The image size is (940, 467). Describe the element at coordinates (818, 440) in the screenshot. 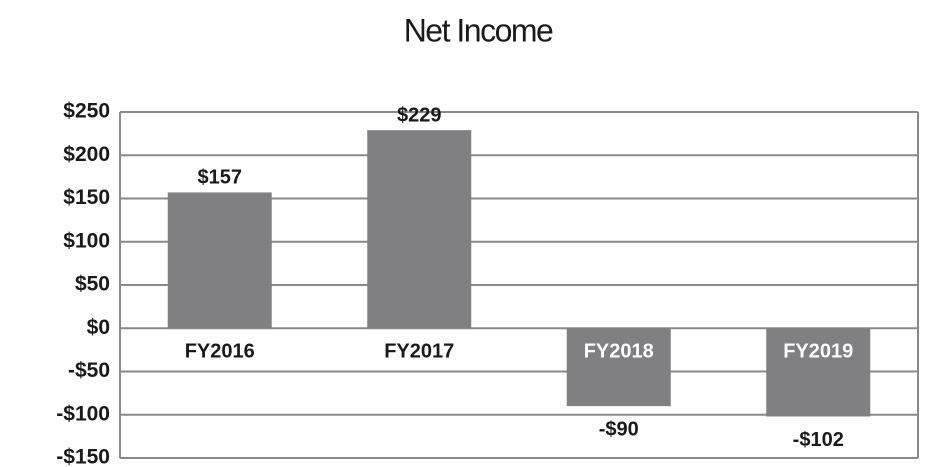

I see `value-label: -$102` at that location.